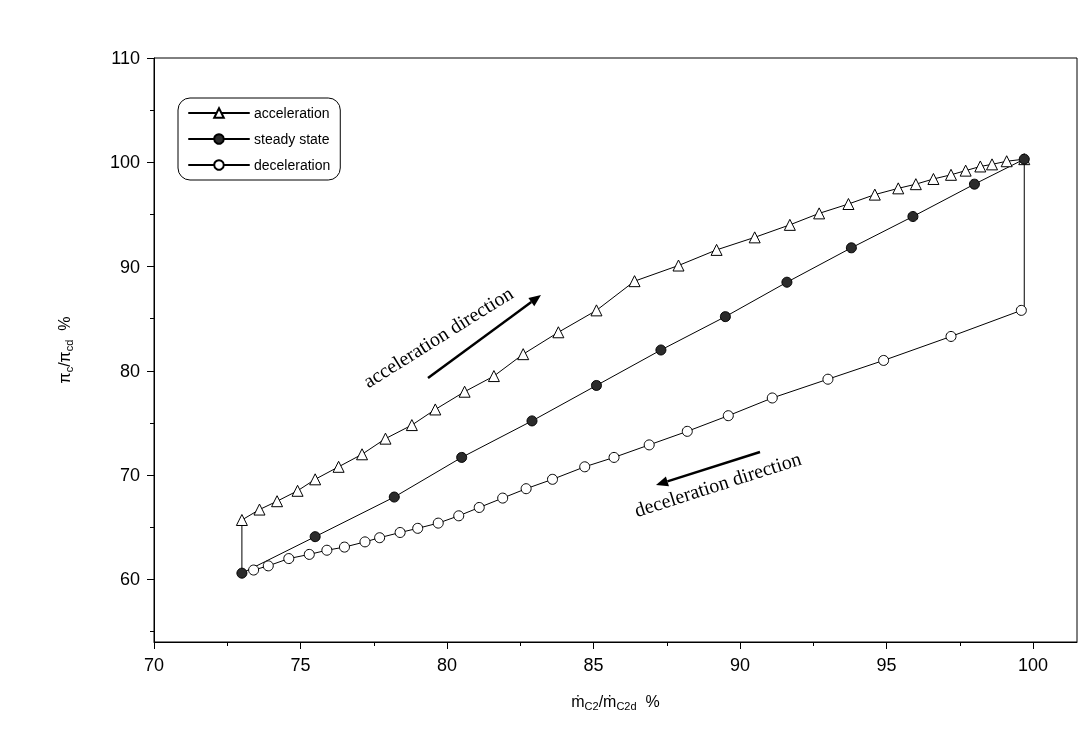 The height and width of the screenshot is (740, 1091). I want to click on x-tick-label: 70, so click(154, 665).